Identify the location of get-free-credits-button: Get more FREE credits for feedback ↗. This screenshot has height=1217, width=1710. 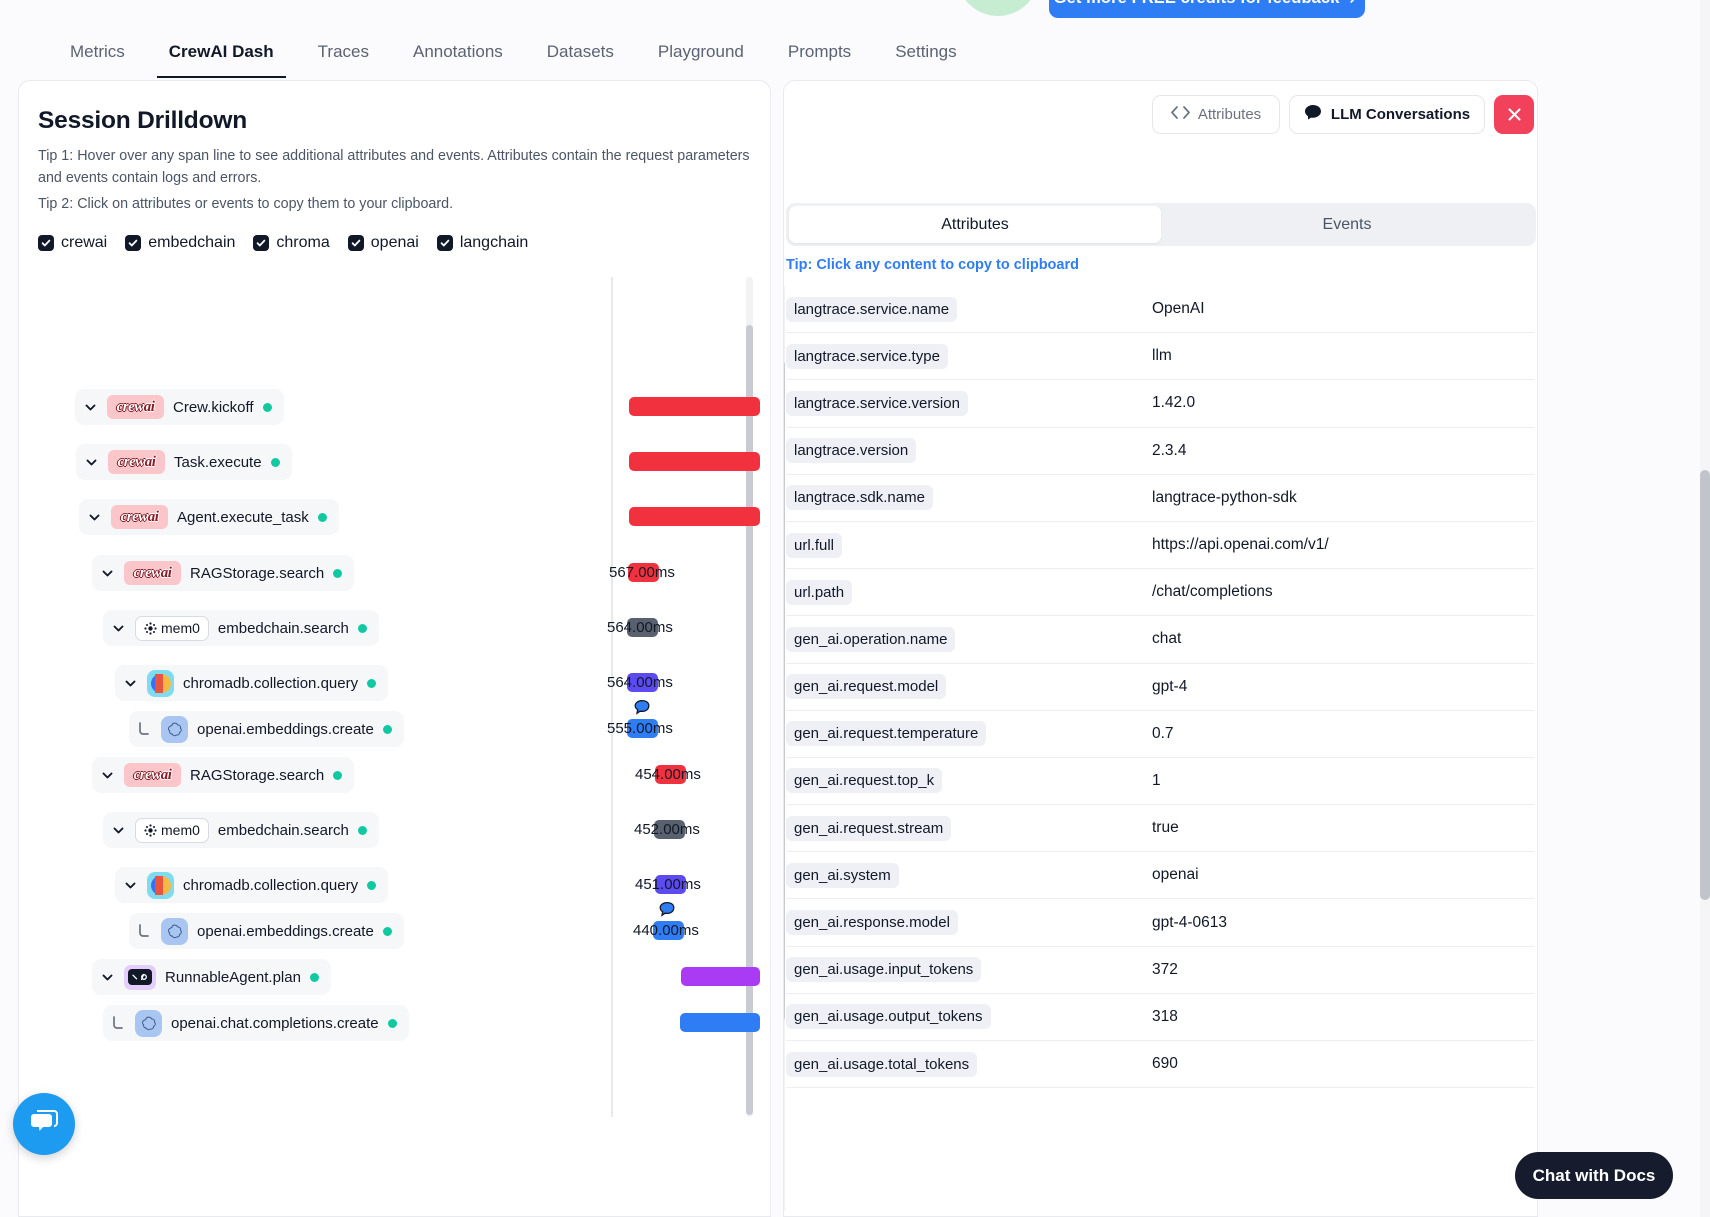
(1207, 9).